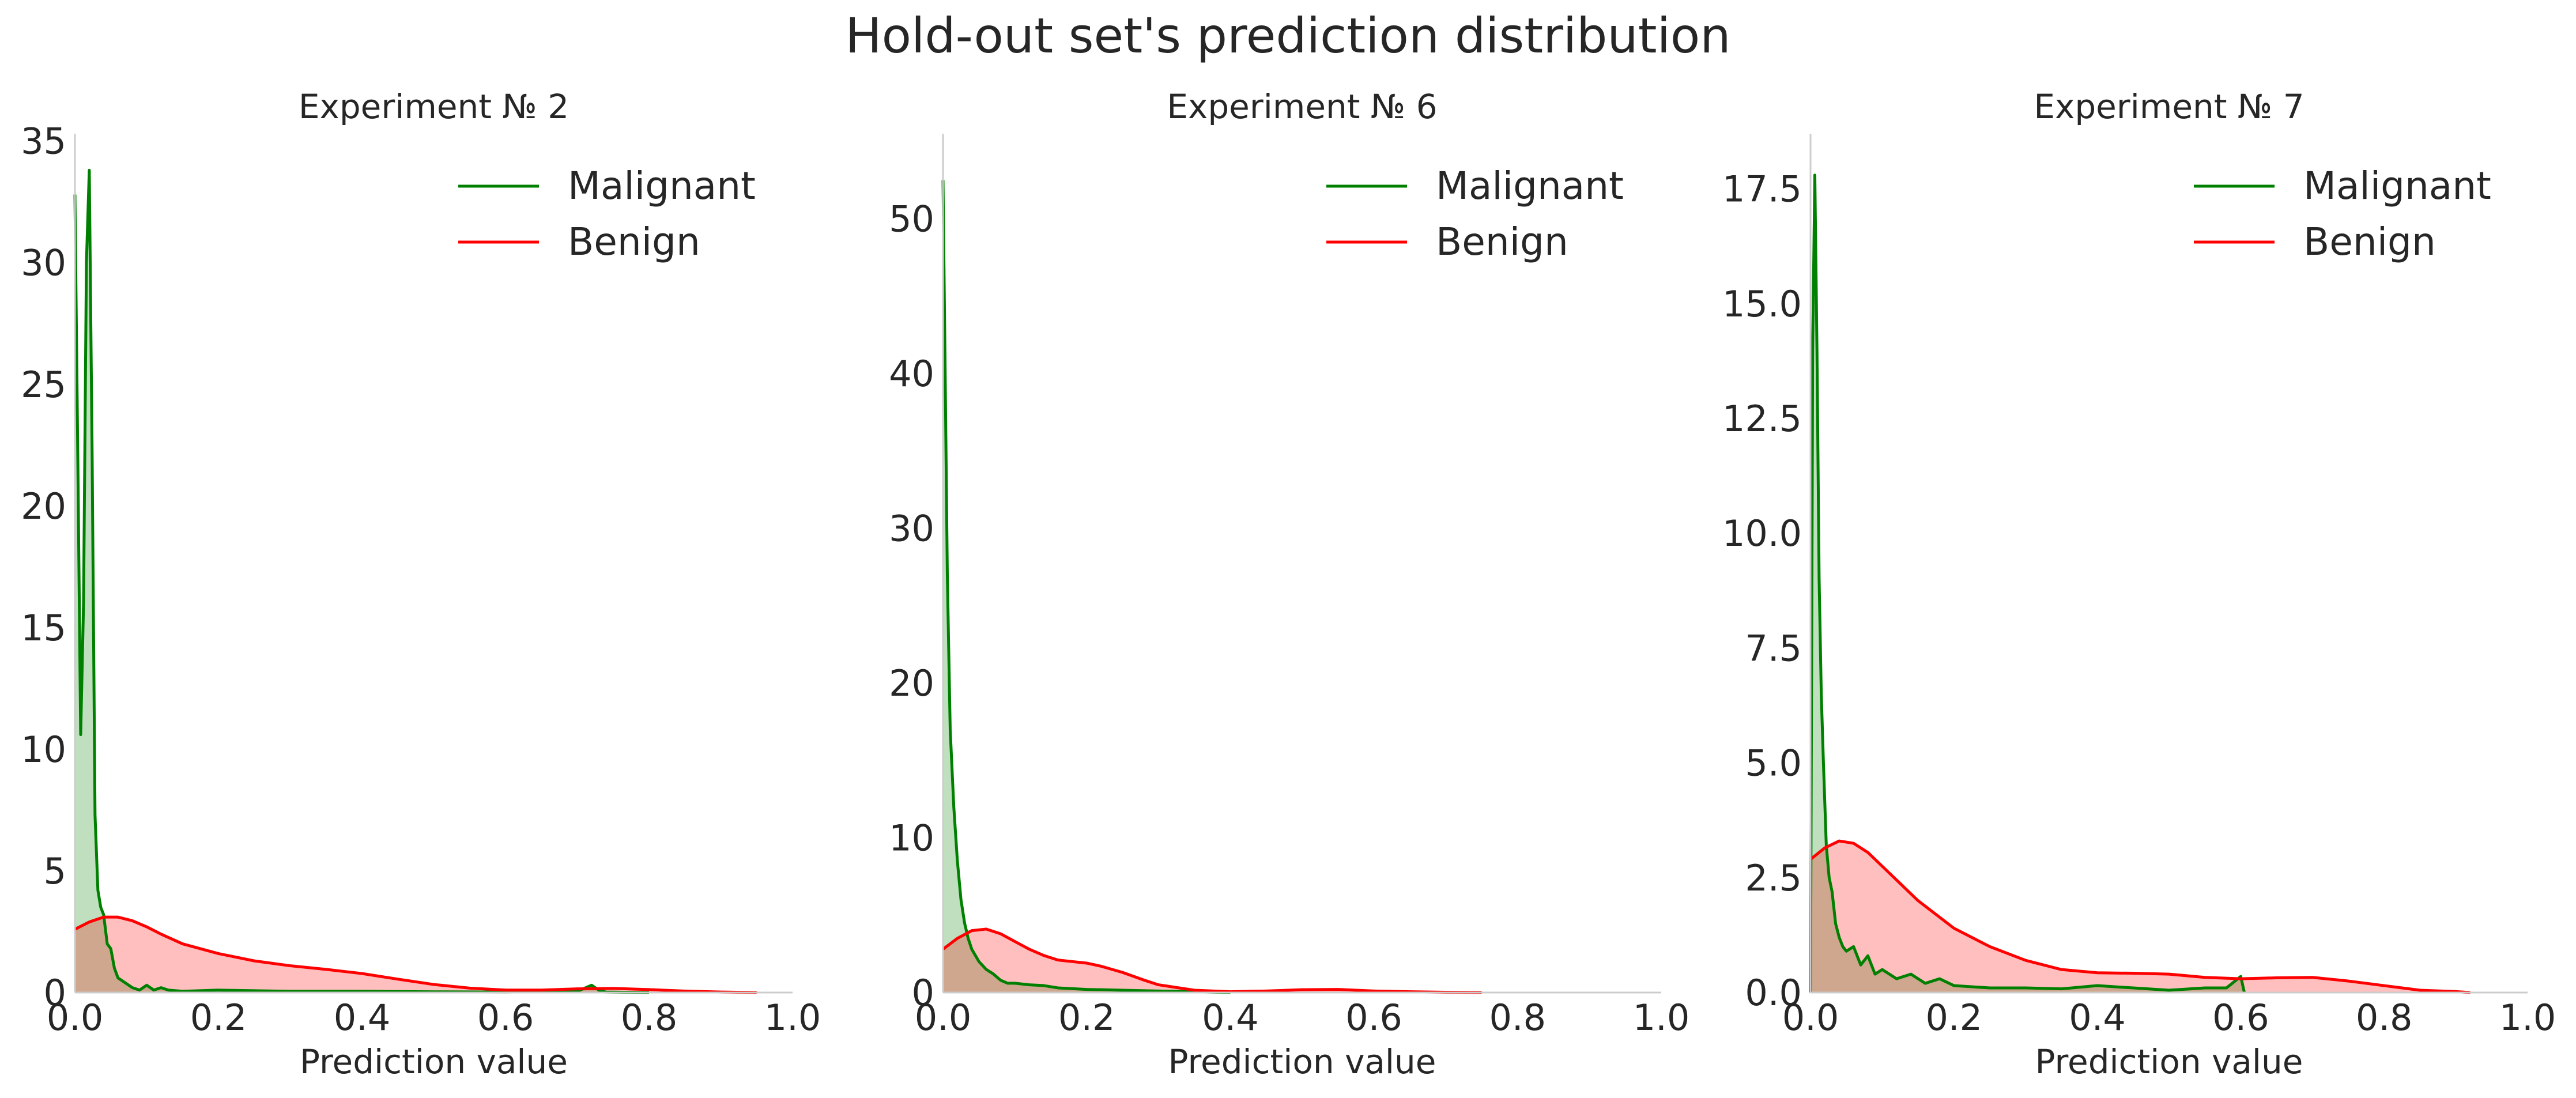  Describe the element at coordinates (1773, 648) in the screenshot. I see `y-tick-label: 7.5` at that location.